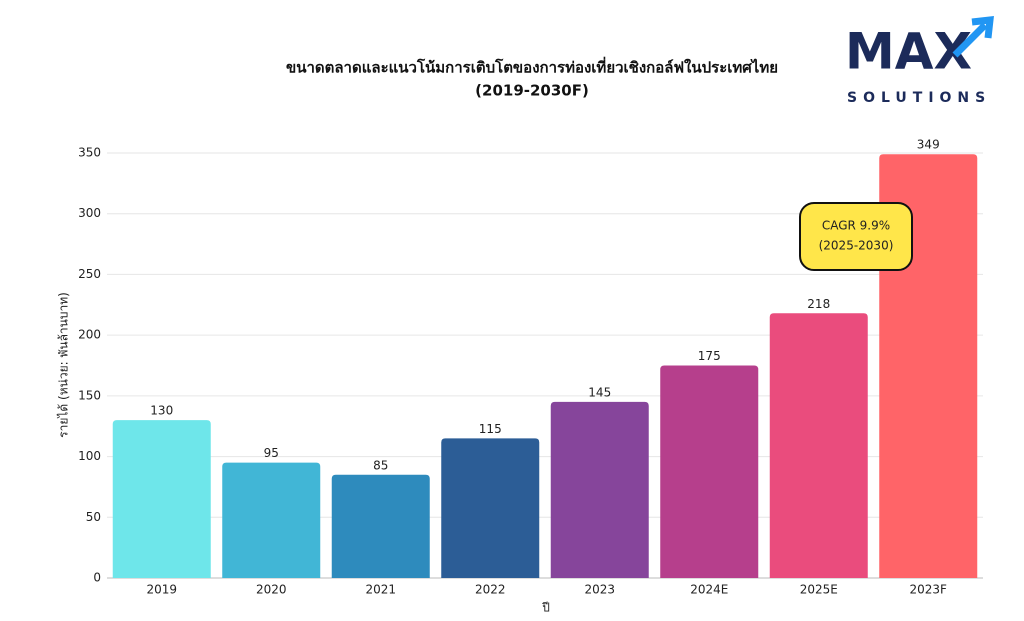 The image size is (1024, 621). What do you see at coordinates (490, 429) in the screenshot?
I see `value-label: 115` at bounding box center [490, 429].